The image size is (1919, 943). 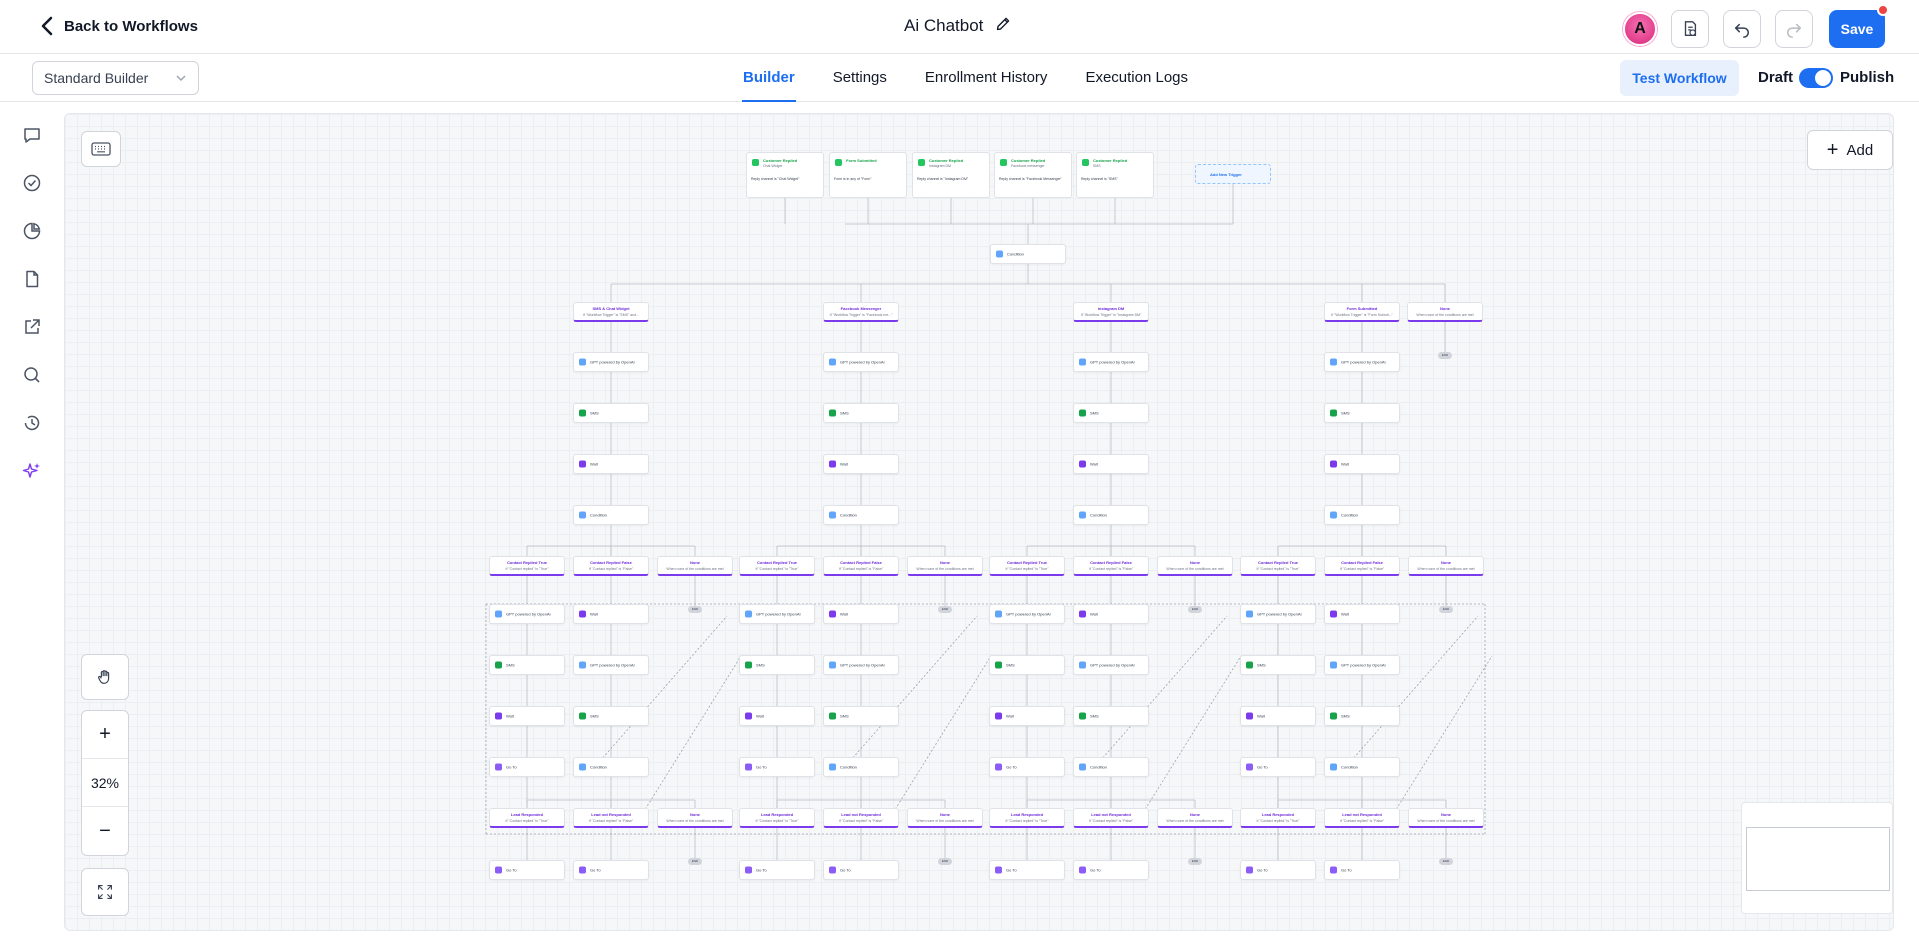 What do you see at coordinates (1794, 29) in the screenshot?
I see `redo-button` at bounding box center [1794, 29].